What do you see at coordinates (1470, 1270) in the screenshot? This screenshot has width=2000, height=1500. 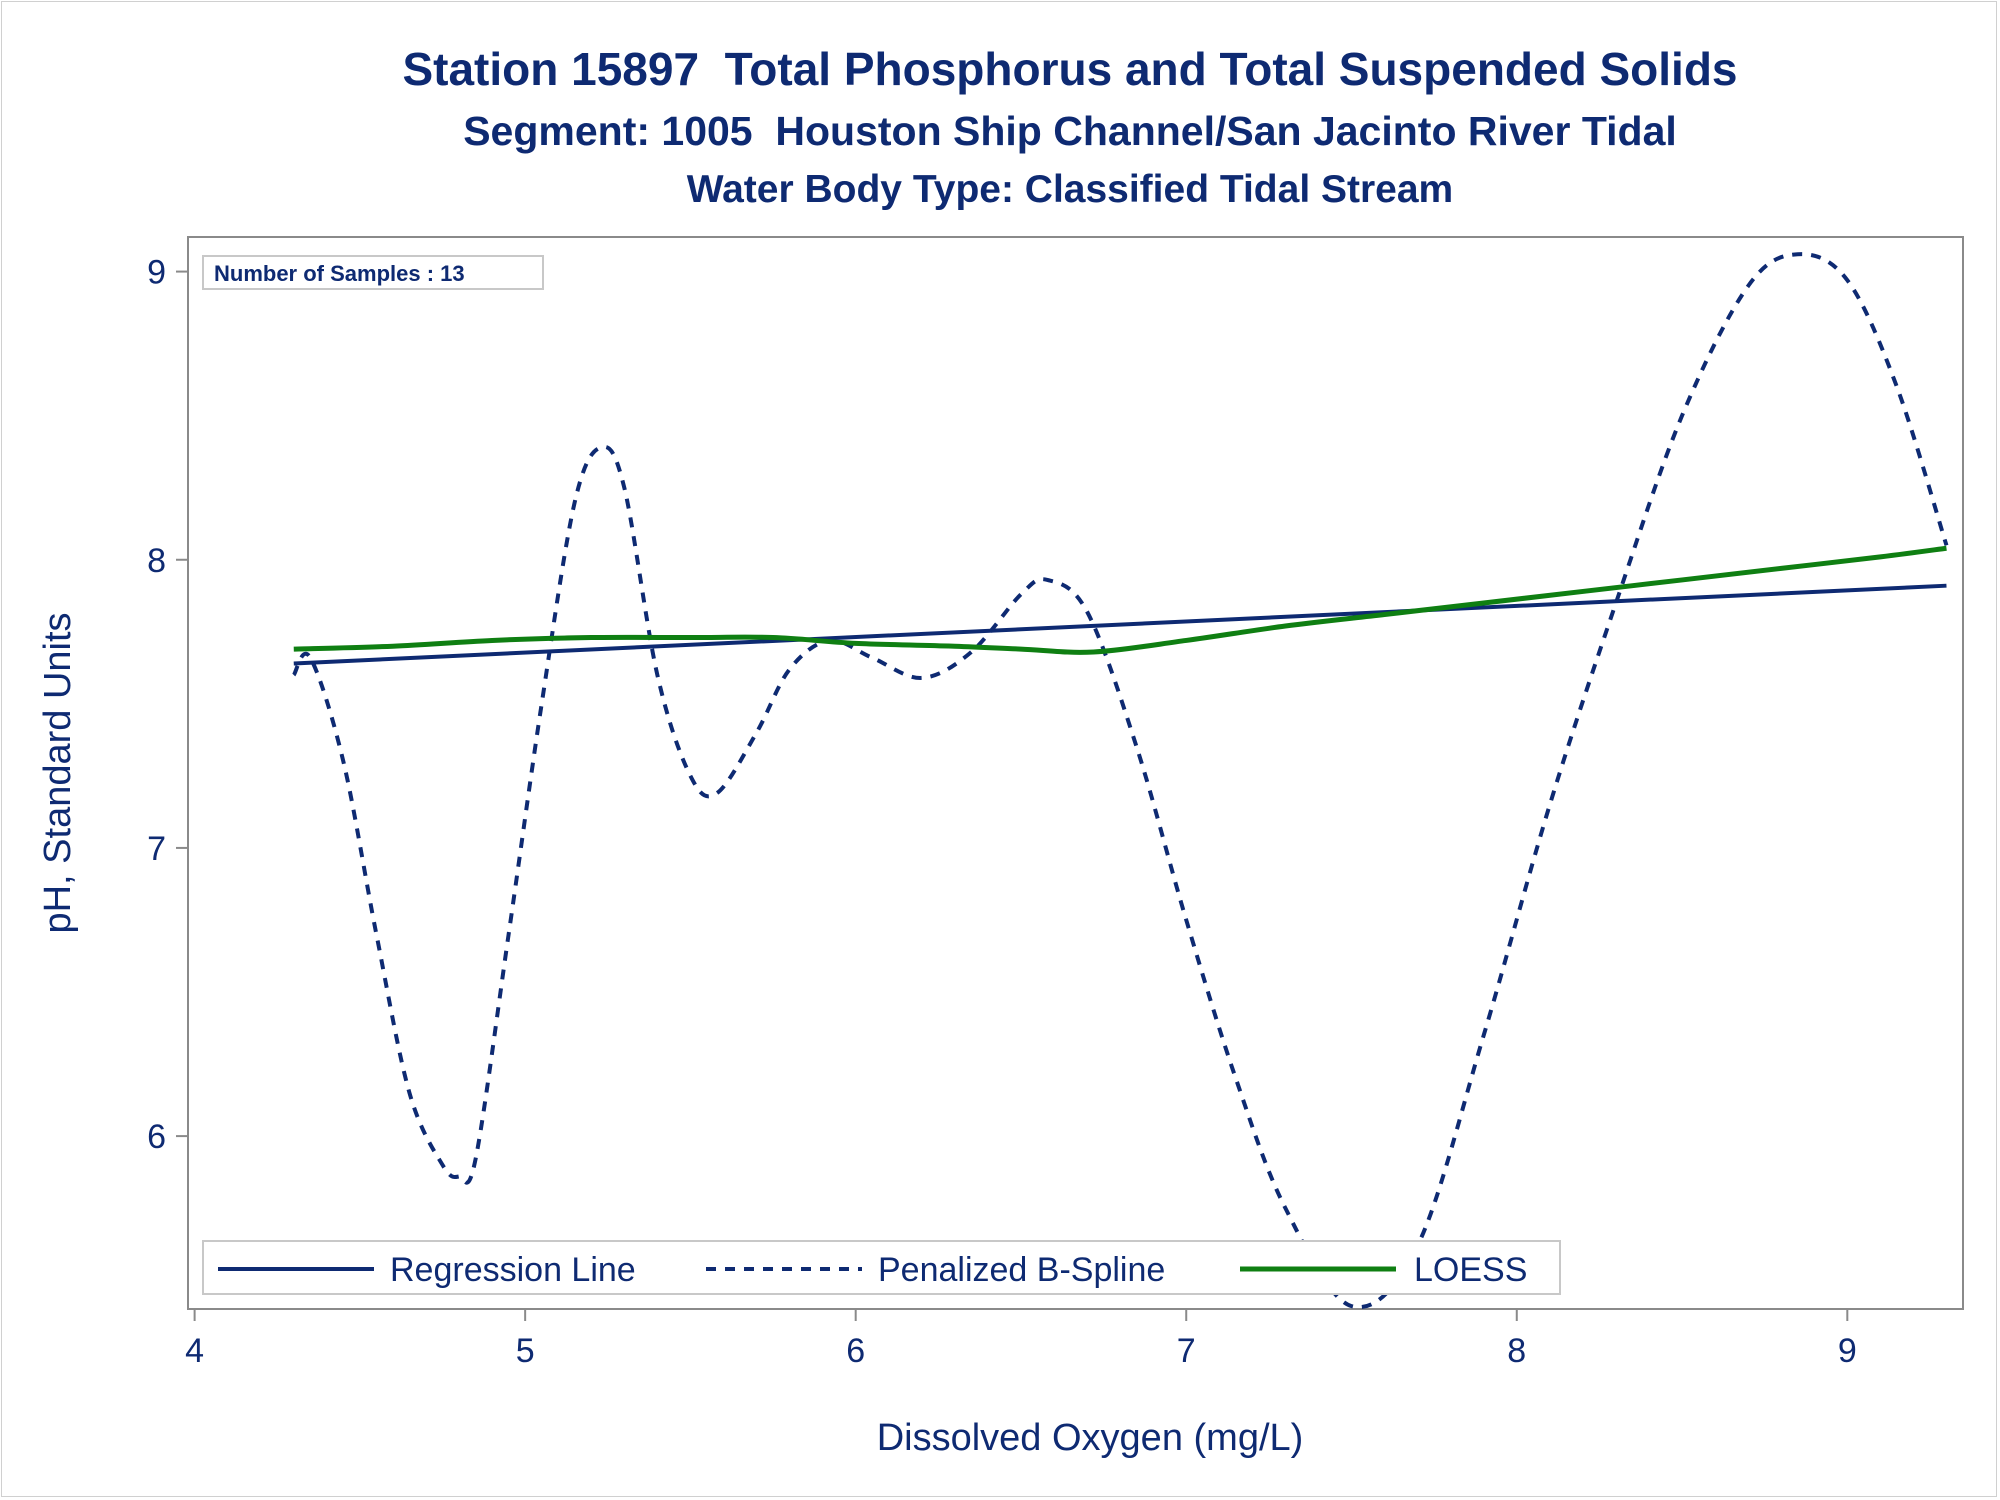 I see `legend-label-loess: LOESS` at bounding box center [1470, 1270].